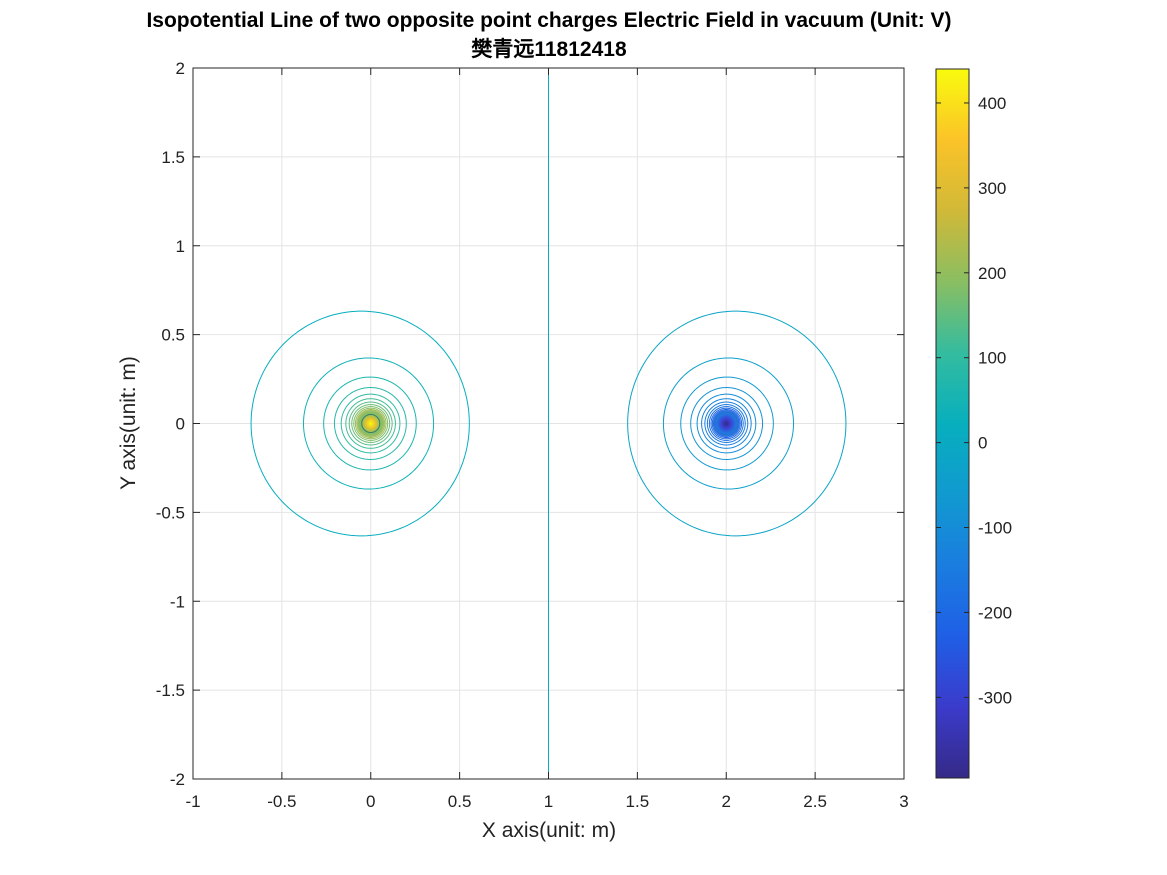 The height and width of the screenshot is (875, 1167). I want to click on colorbar-tick-label: -200, so click(995, 612).